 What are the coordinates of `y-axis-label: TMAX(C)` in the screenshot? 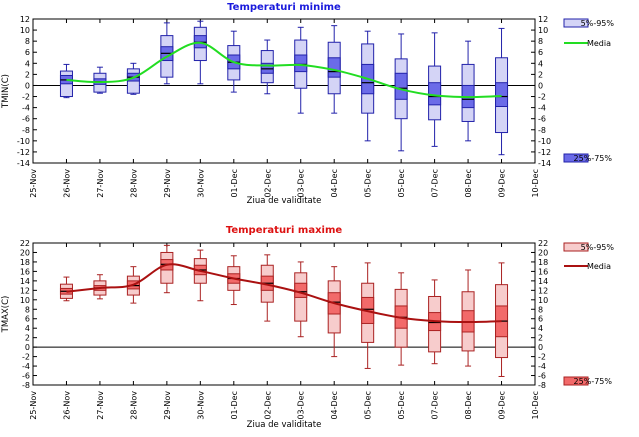 It's located at (6, 315).